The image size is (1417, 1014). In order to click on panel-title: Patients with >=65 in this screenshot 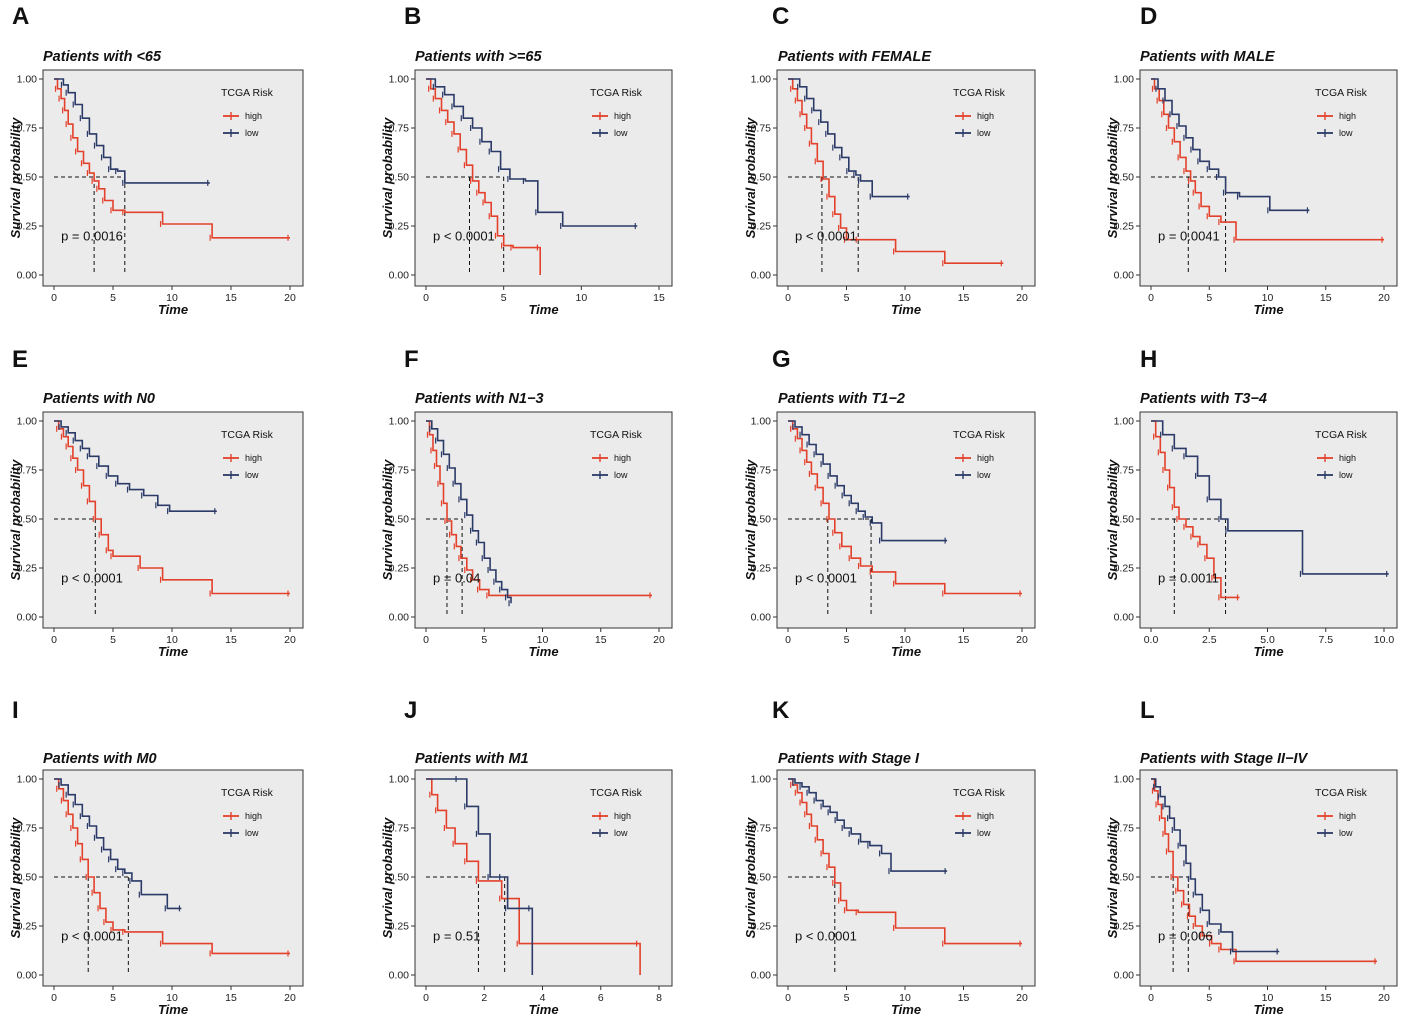, I will do `click(478, 57)`.